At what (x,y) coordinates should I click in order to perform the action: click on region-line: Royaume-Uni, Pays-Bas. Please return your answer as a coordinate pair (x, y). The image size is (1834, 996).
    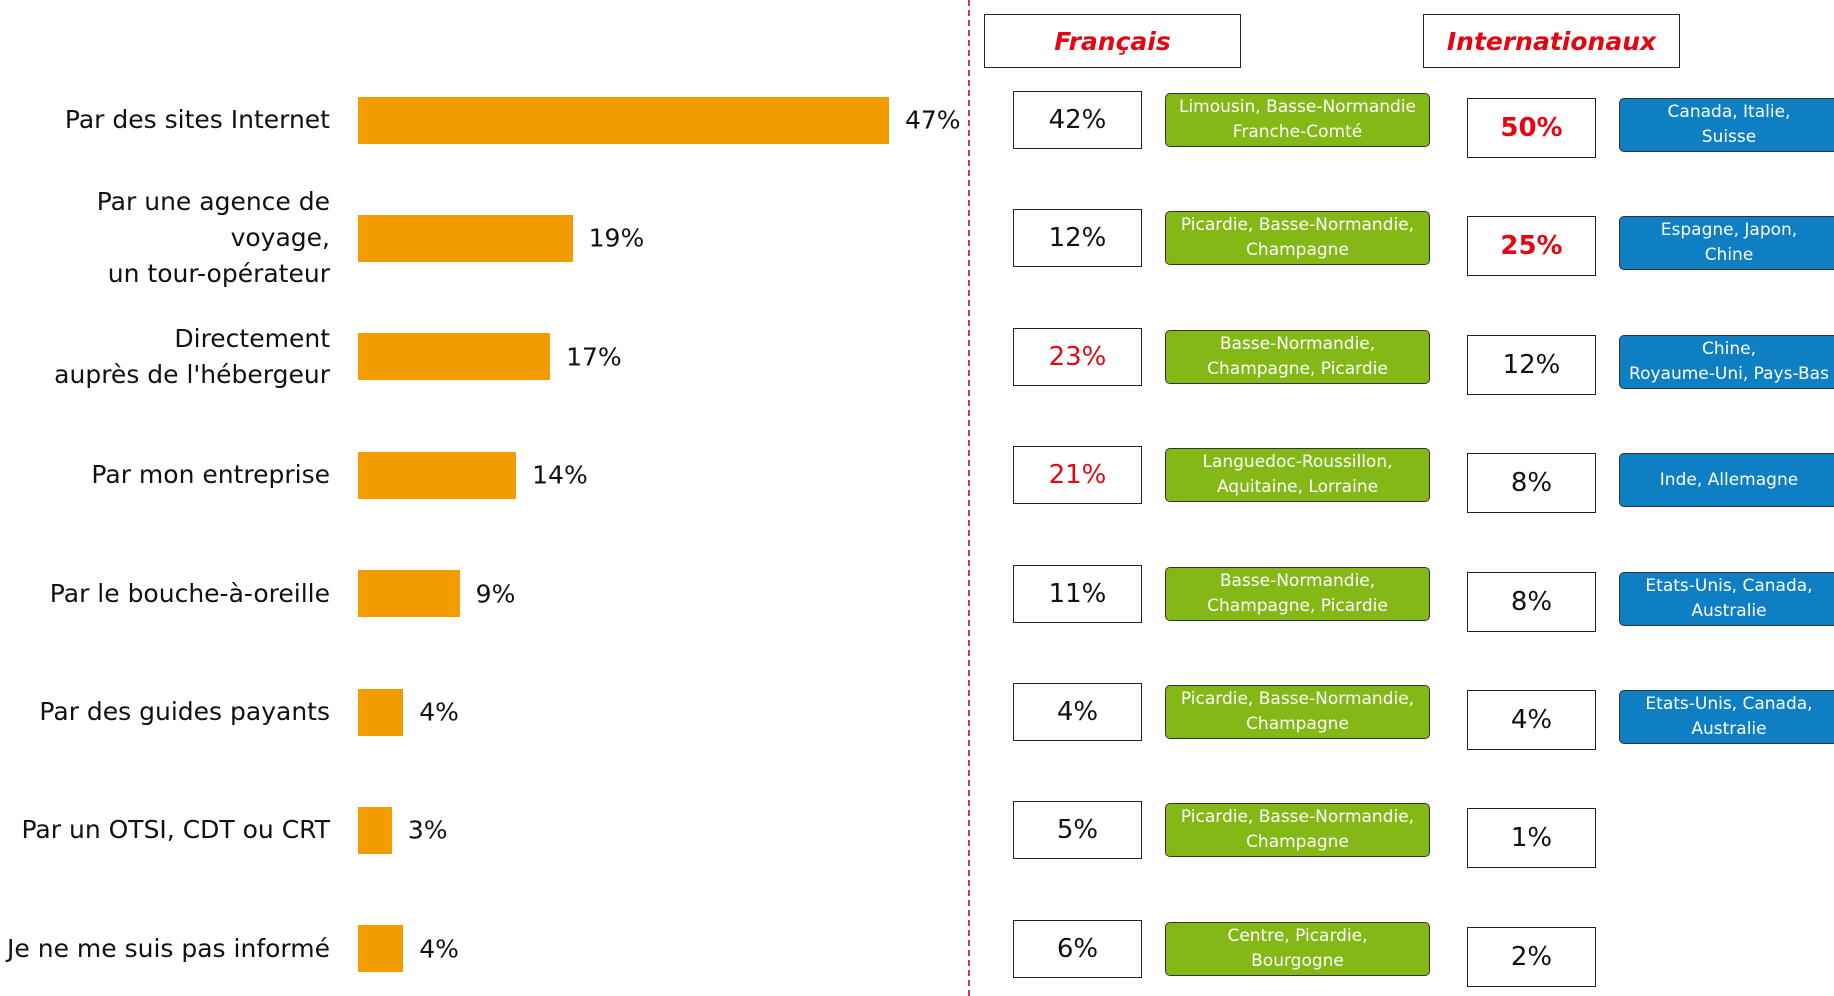
    Looking at the image, I should click on (1729, 373).